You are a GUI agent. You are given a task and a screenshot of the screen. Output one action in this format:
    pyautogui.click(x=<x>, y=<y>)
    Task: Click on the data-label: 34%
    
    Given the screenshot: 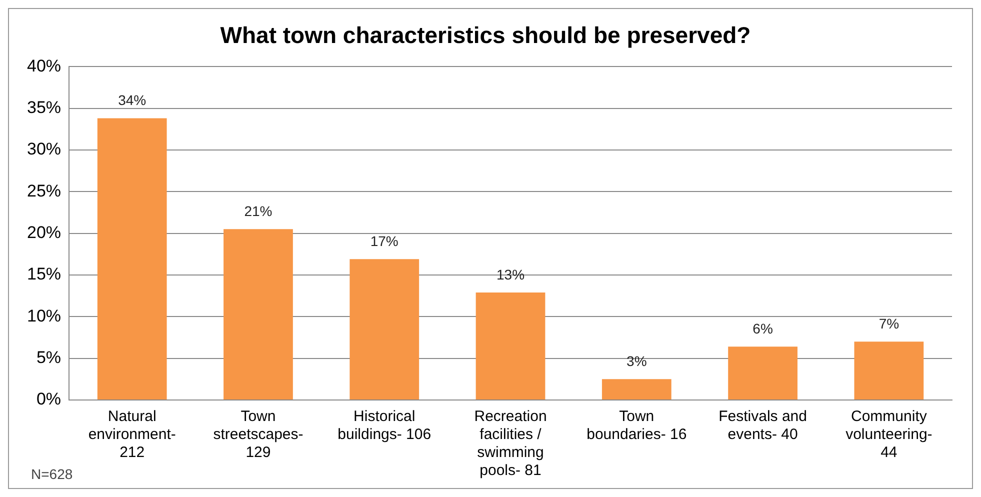 What is the action you would take?
    pyautogui.click(x=132, y=100)
    